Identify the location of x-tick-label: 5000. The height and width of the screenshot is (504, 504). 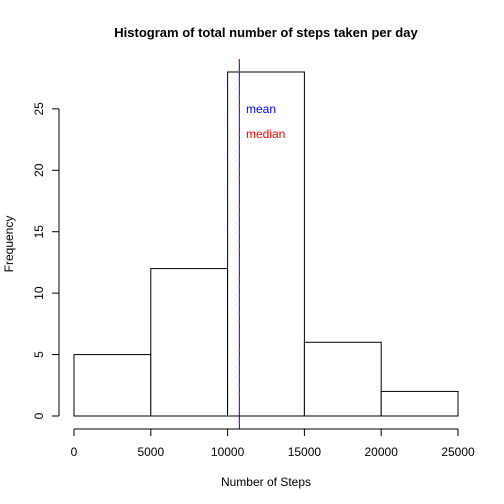
(150, 452).